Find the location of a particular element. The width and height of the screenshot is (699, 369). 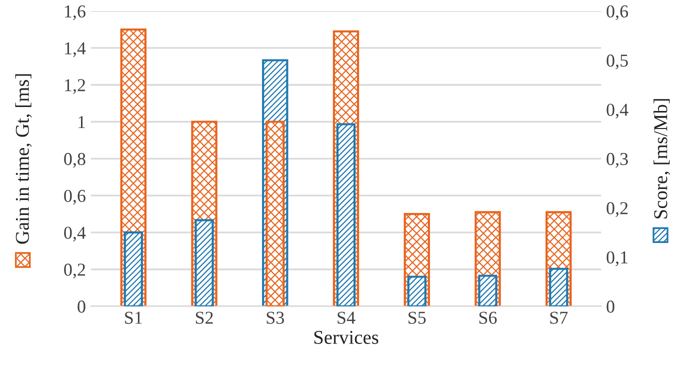

y-axis-title: Gain in time, Gt, [ms] is located at coordinates (23, 159).